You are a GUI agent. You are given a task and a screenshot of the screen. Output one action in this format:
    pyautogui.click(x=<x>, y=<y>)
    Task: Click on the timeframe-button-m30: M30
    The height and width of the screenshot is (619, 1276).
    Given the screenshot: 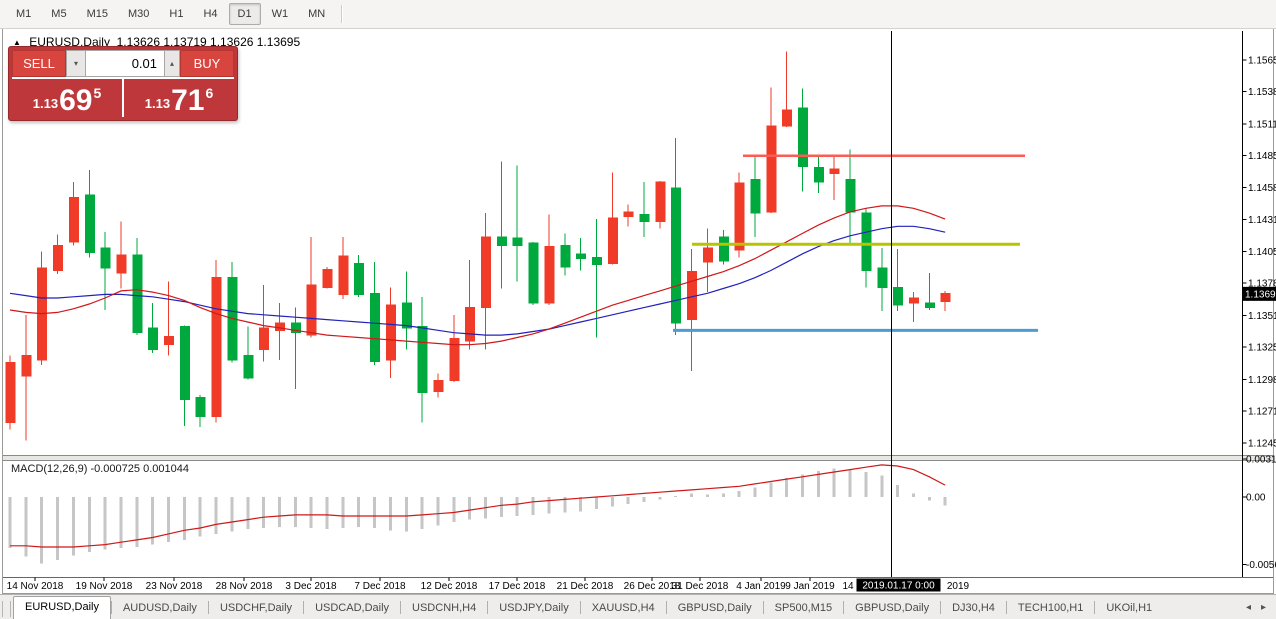 What is the action you would take?
    pyautogui.click(x=138, y=14)
    